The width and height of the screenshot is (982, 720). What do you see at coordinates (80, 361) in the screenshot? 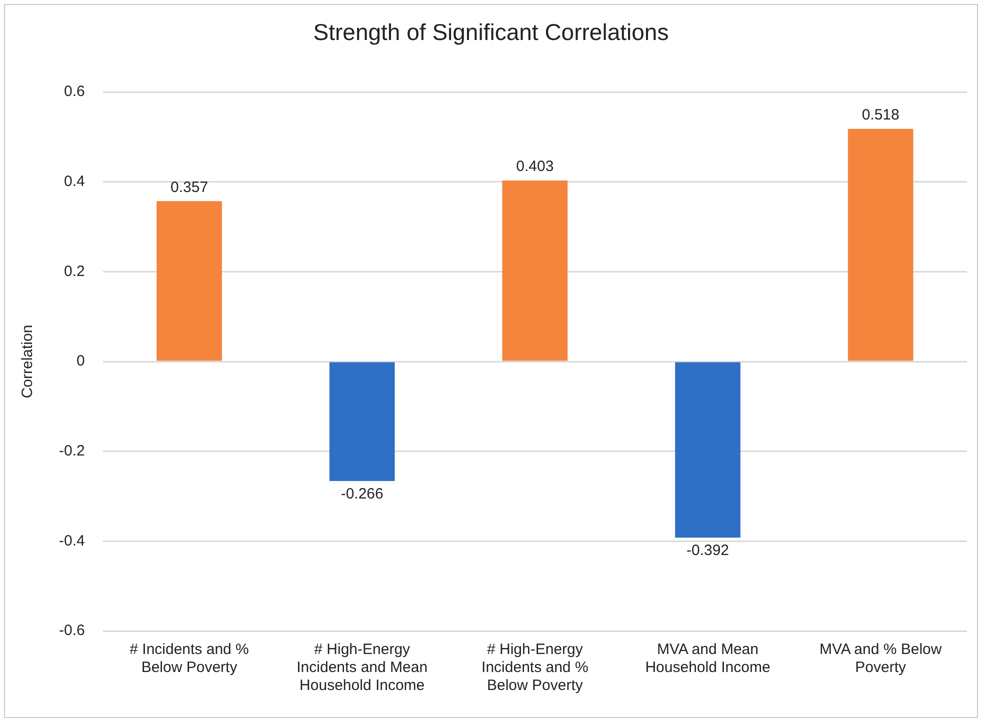
I see `y-tick-label: 0` at bounding box center [80, 361].